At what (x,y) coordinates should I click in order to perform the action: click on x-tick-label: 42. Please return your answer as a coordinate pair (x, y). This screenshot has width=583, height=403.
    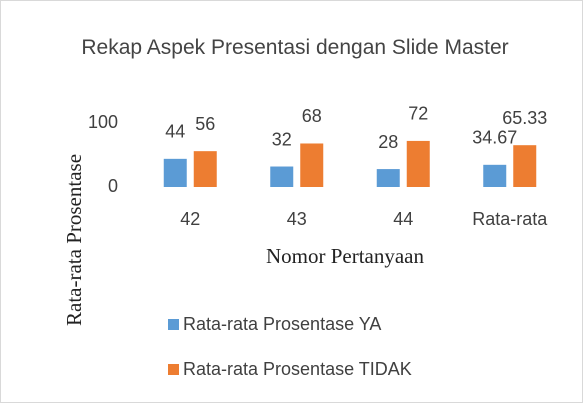
    Looking at the image, I should click on (190, 219).